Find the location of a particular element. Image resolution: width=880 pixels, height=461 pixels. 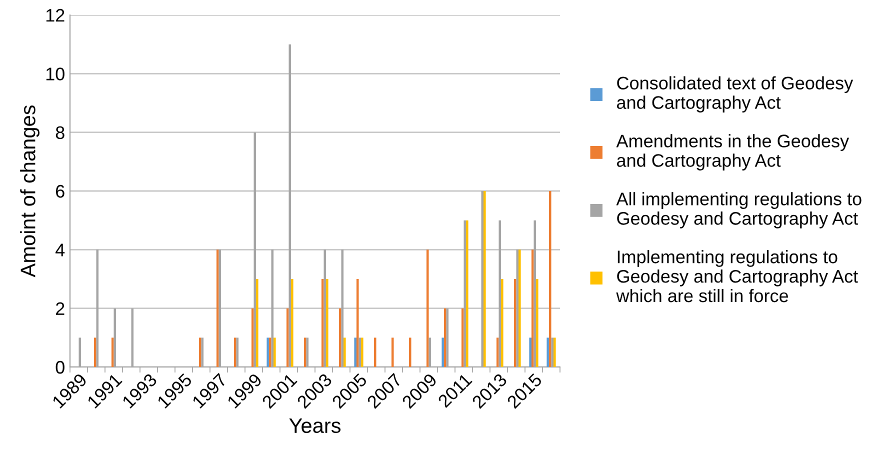

y-tick-label: 10 is located at coordinates (55, 74).